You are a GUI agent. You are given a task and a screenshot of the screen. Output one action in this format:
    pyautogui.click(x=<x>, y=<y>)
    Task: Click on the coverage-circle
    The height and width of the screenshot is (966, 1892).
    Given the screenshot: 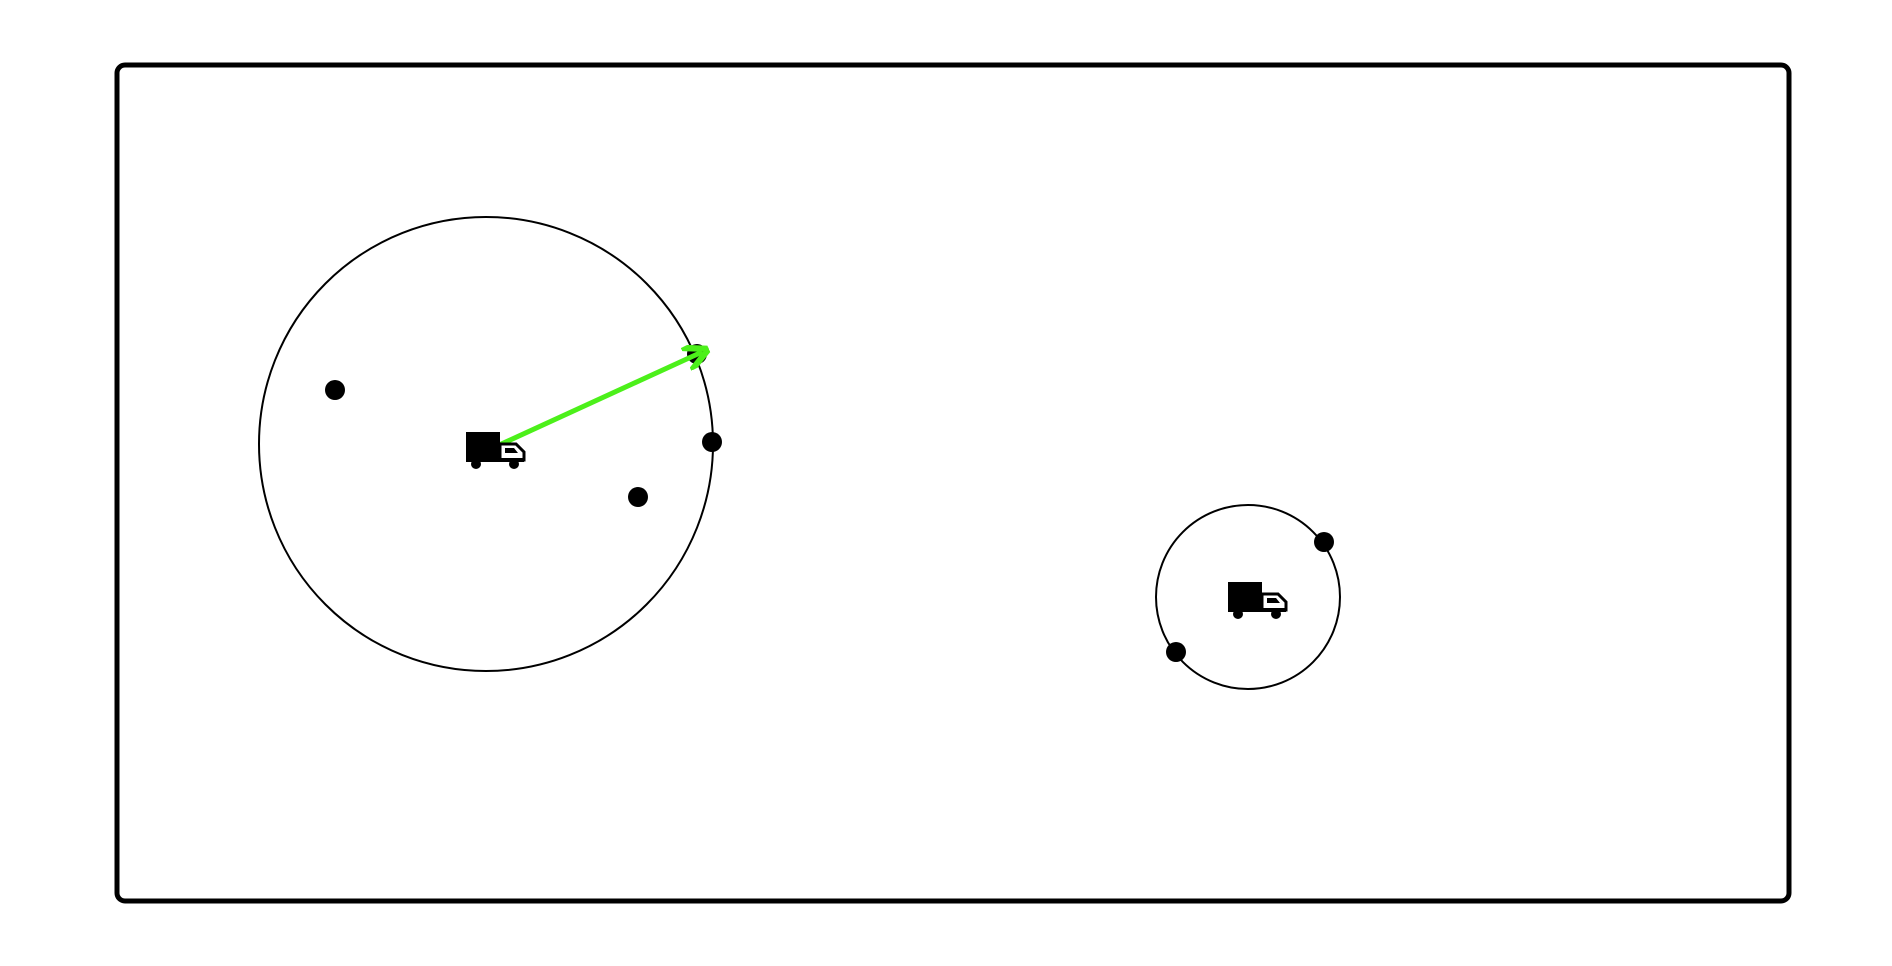 What is the action you would take?
    pyautogui.click(x=1248, y=597)
    